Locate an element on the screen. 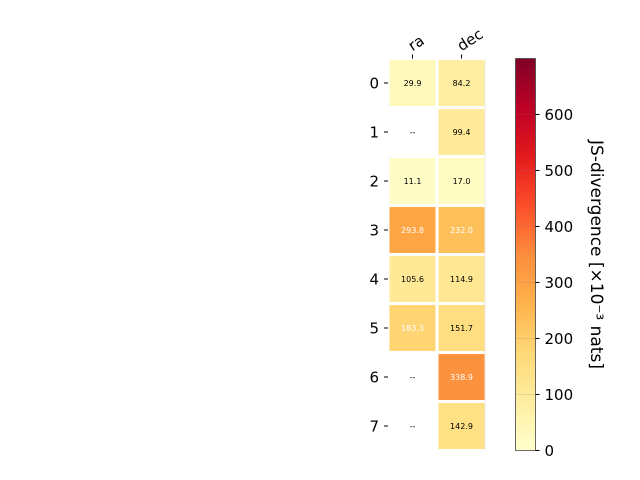 This screenshot has width=640, height=480. heatmap-cell-2-dec is located at coordinates (461, 181).